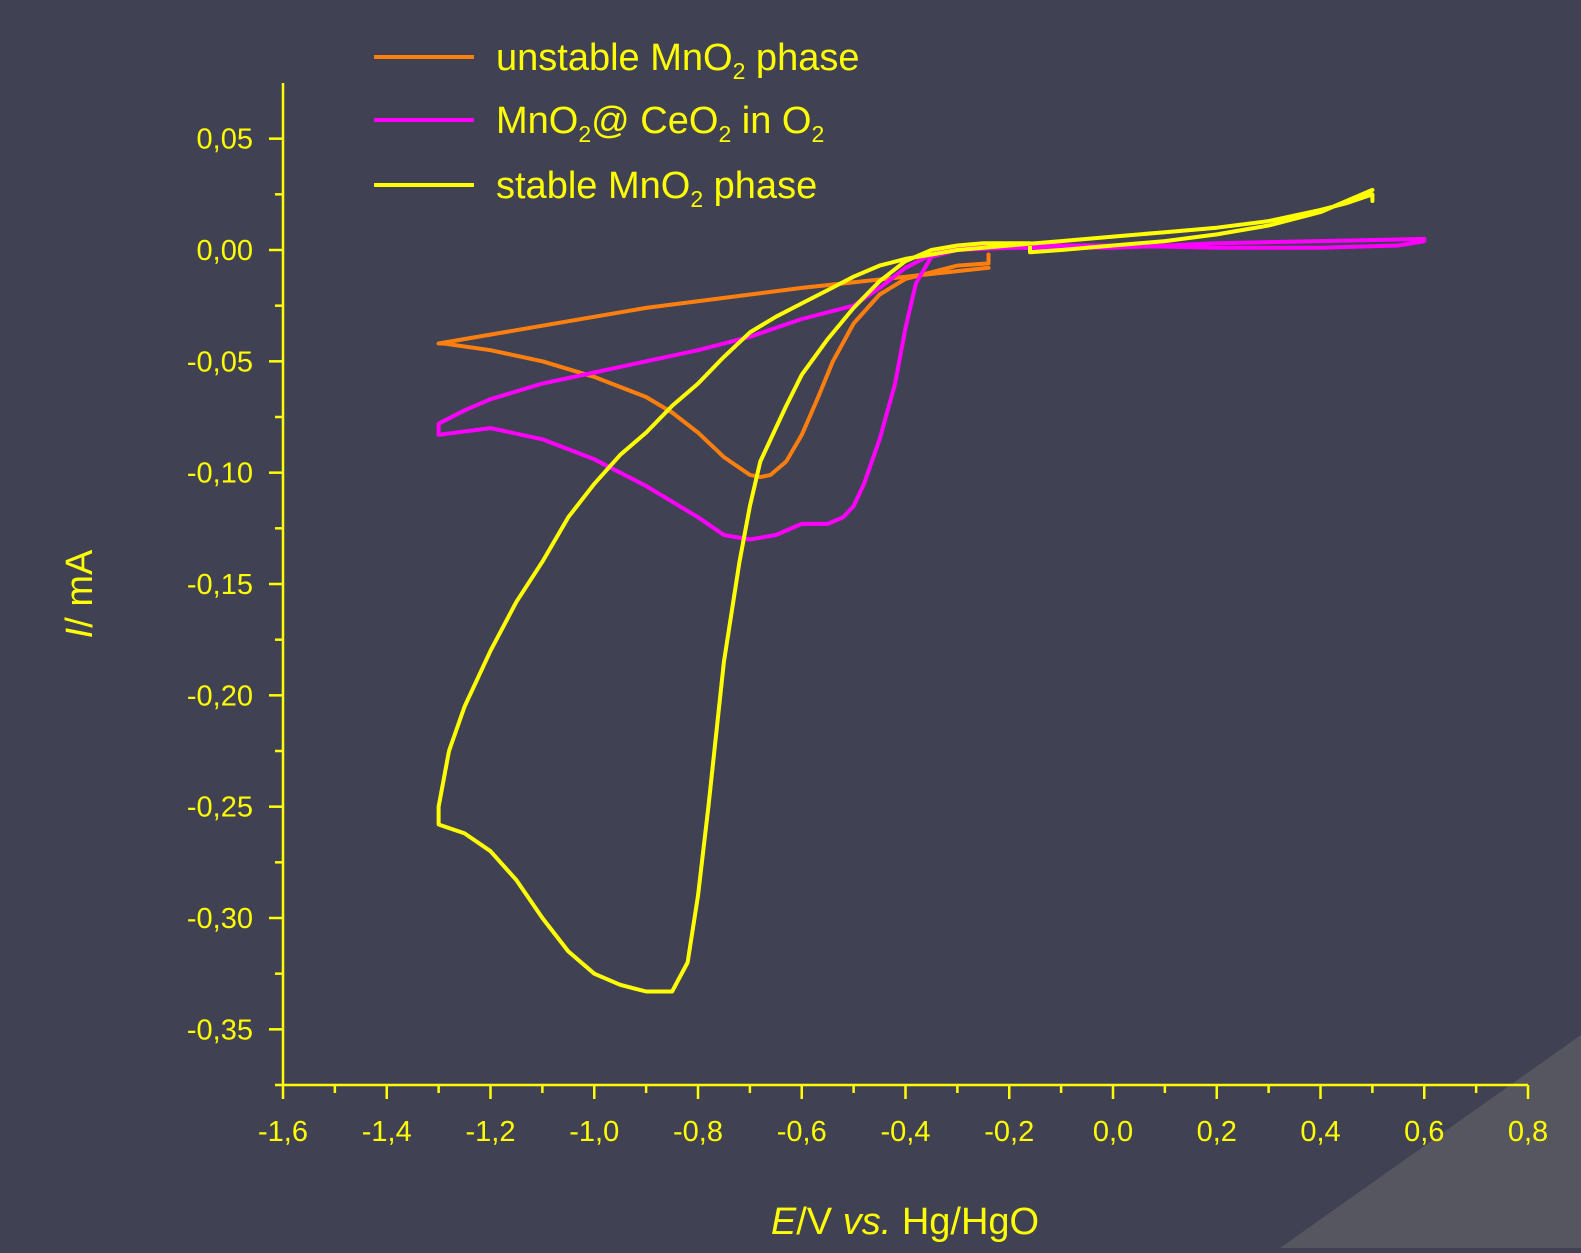 This screenshot has width=1581, height=1253. Describe the element at coordinates (677, 60) in the screenshot. I see `legend-label-0: unstable MnO2 phase` at that location.